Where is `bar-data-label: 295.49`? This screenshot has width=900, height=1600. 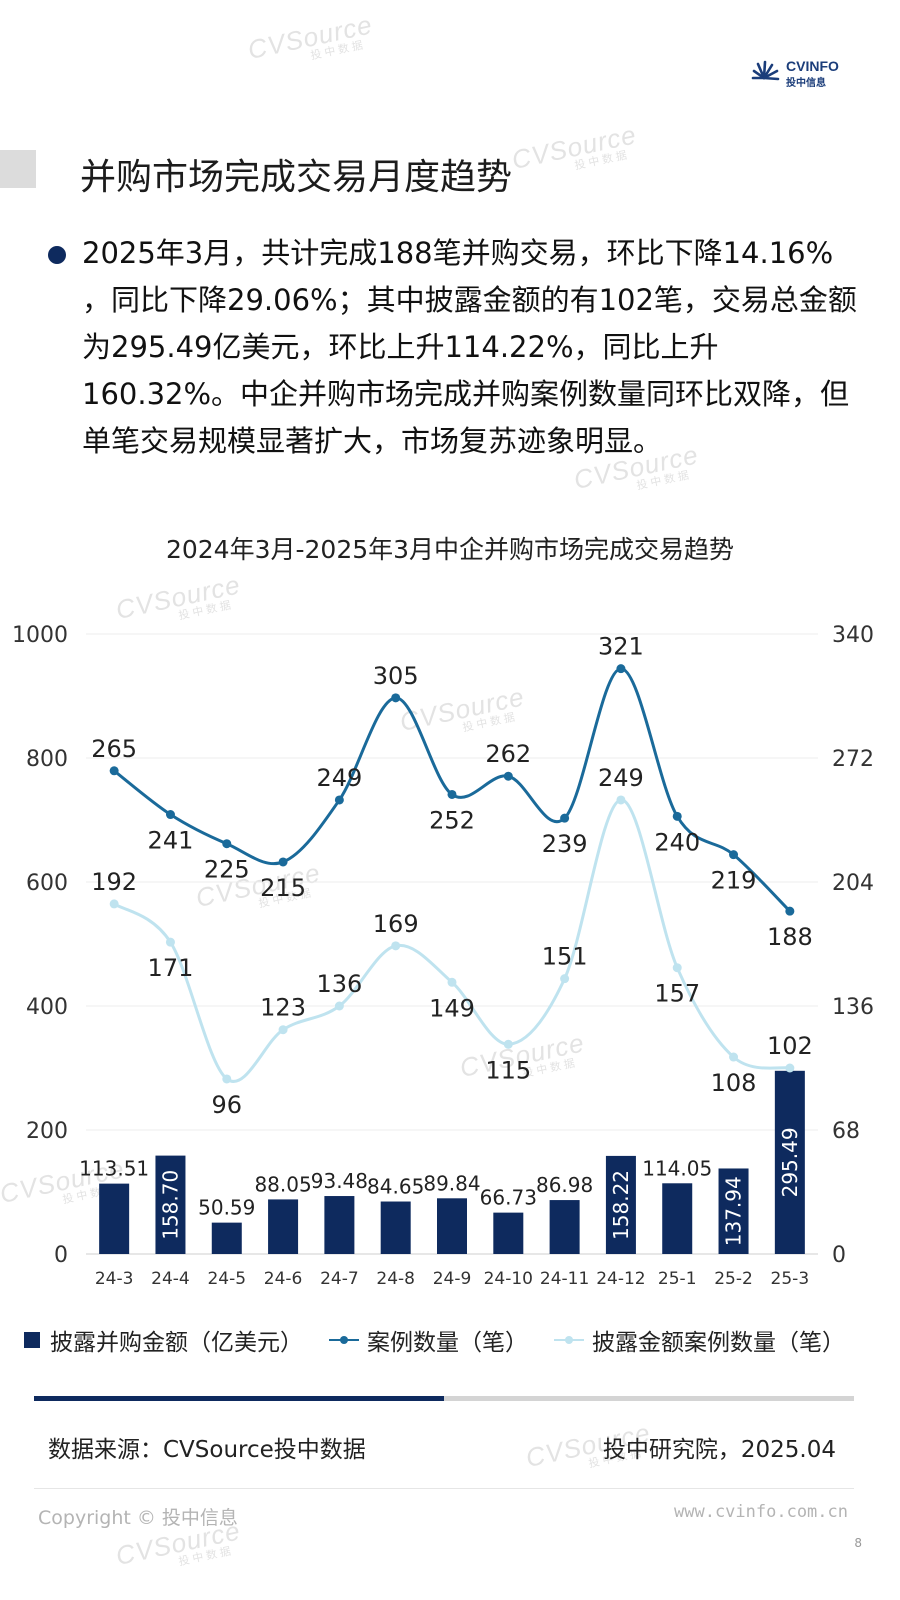 bar-data-label: 295.49 is located at coordinates (790, 1162).